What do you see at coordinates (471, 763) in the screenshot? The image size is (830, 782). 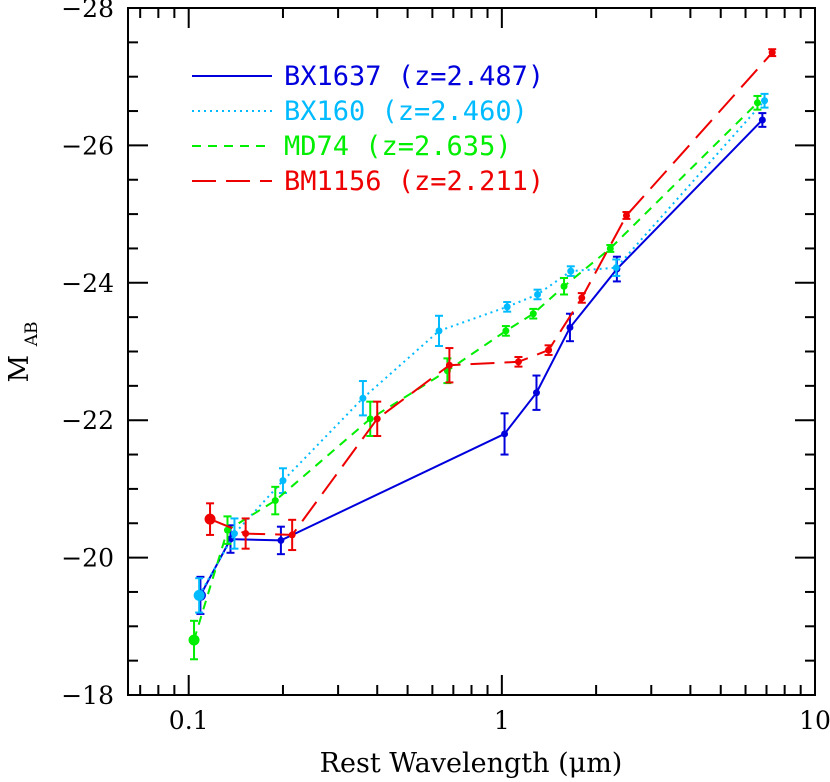 I see `x-axis-title: Rest Wavelength (μm)` at bounding box center [471, 763].